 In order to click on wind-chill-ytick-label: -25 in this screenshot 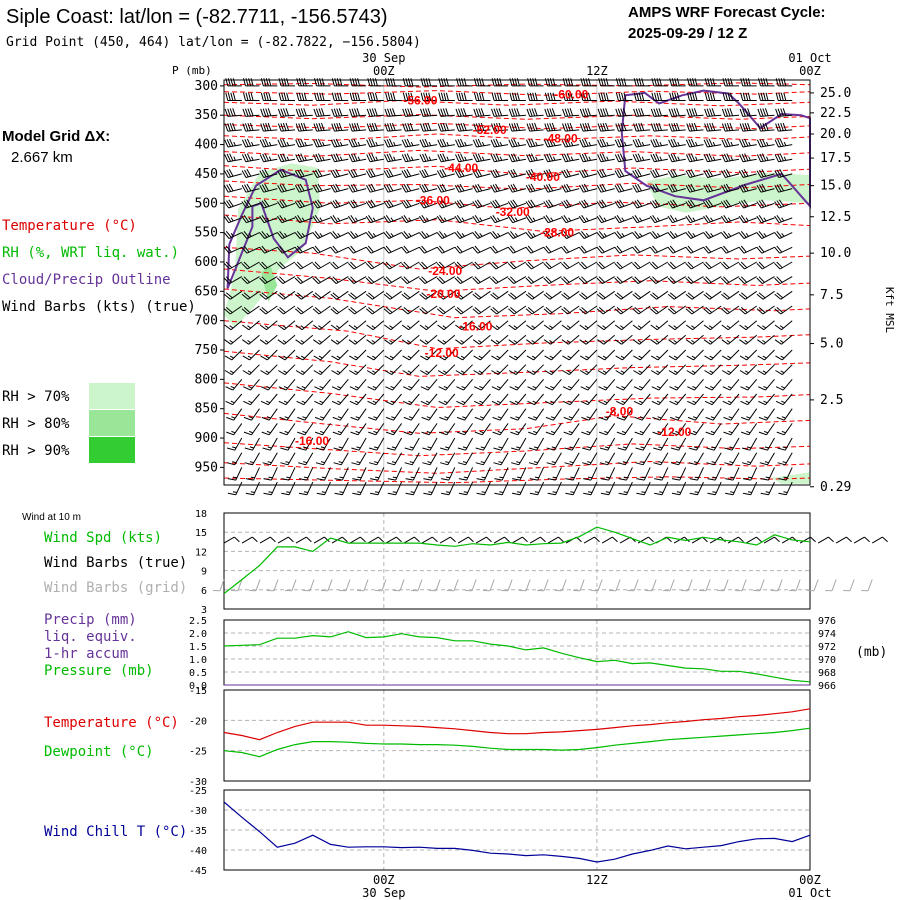, I will do `click(198, 791)`.